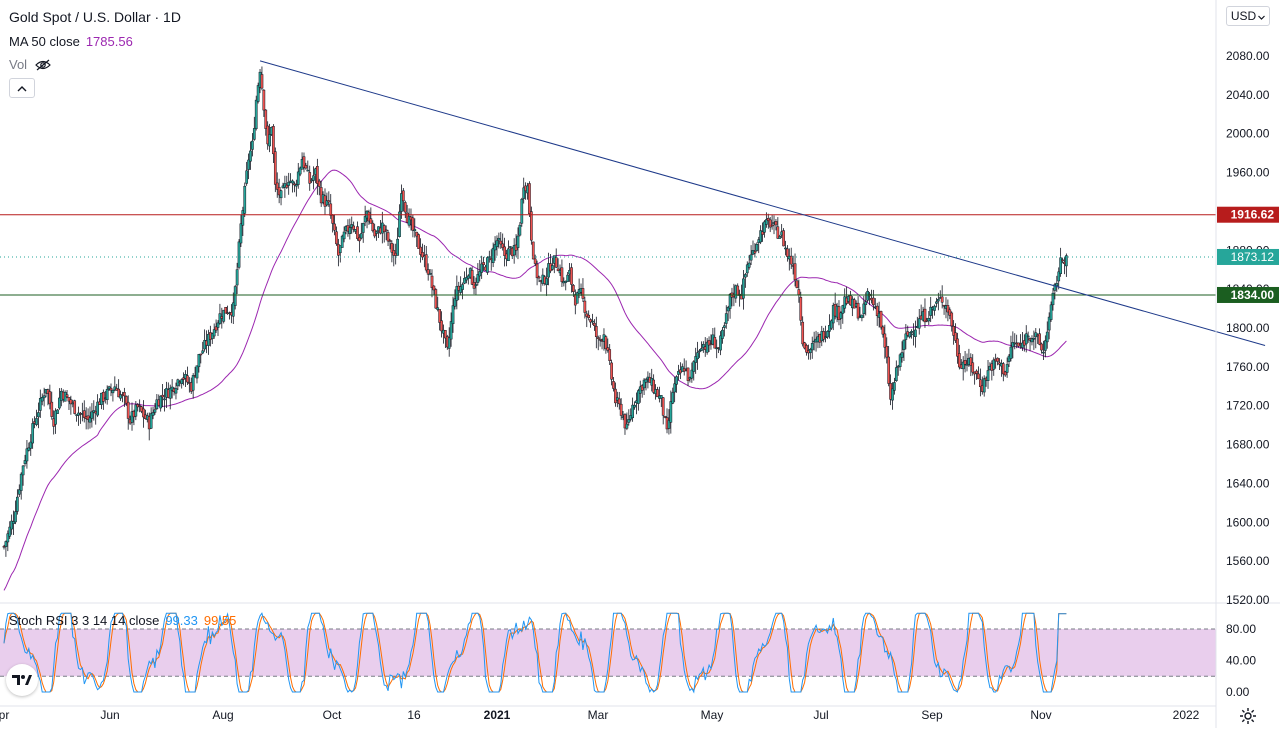 Image resolution: width=1280 pixels, height=731 pixels. What do you see at coordinates (1248, 716) in the screenshot?
I see `gear-icon` at bounding box center [1248, 716].